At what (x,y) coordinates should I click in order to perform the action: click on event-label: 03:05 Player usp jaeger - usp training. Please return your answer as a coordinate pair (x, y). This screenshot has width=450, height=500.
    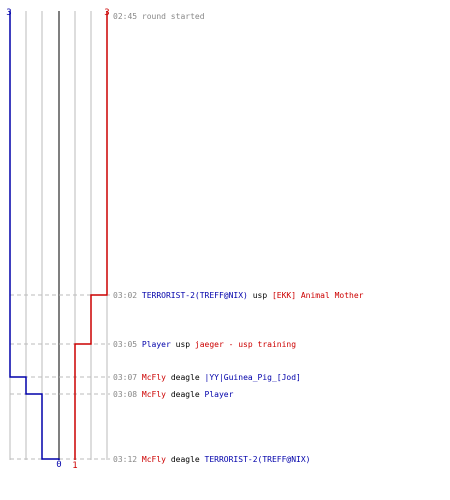
    Looking at the image, I should click on (204, 344).